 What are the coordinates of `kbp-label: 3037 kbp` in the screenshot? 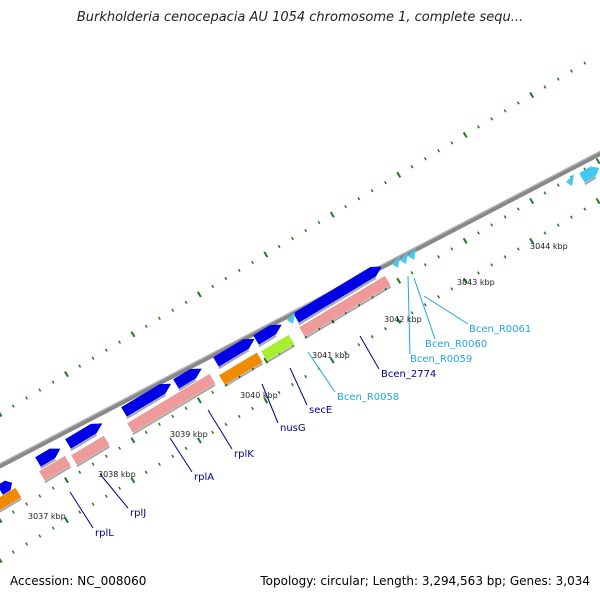 It's located at (47, 516).